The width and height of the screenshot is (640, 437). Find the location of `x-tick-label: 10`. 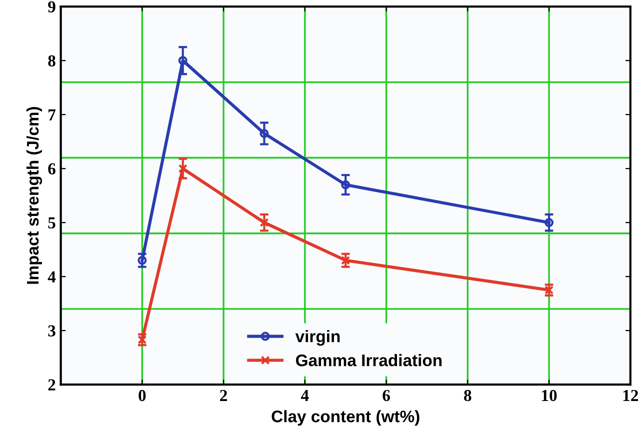

x-tick-label: 10 is located at coordinates (549, 396).